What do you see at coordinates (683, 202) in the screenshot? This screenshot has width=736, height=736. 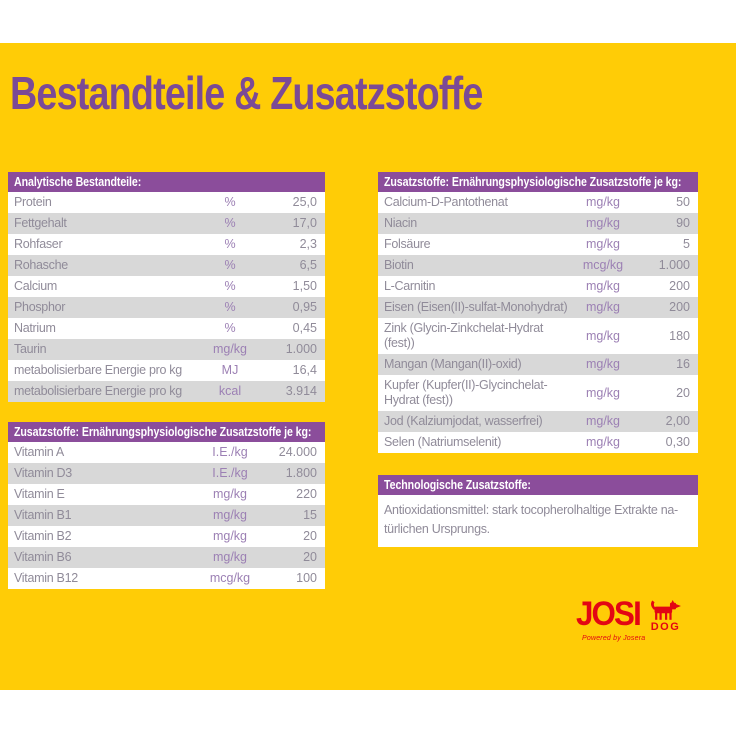 I see `row-value: 50` at bounding box center [683, 202].